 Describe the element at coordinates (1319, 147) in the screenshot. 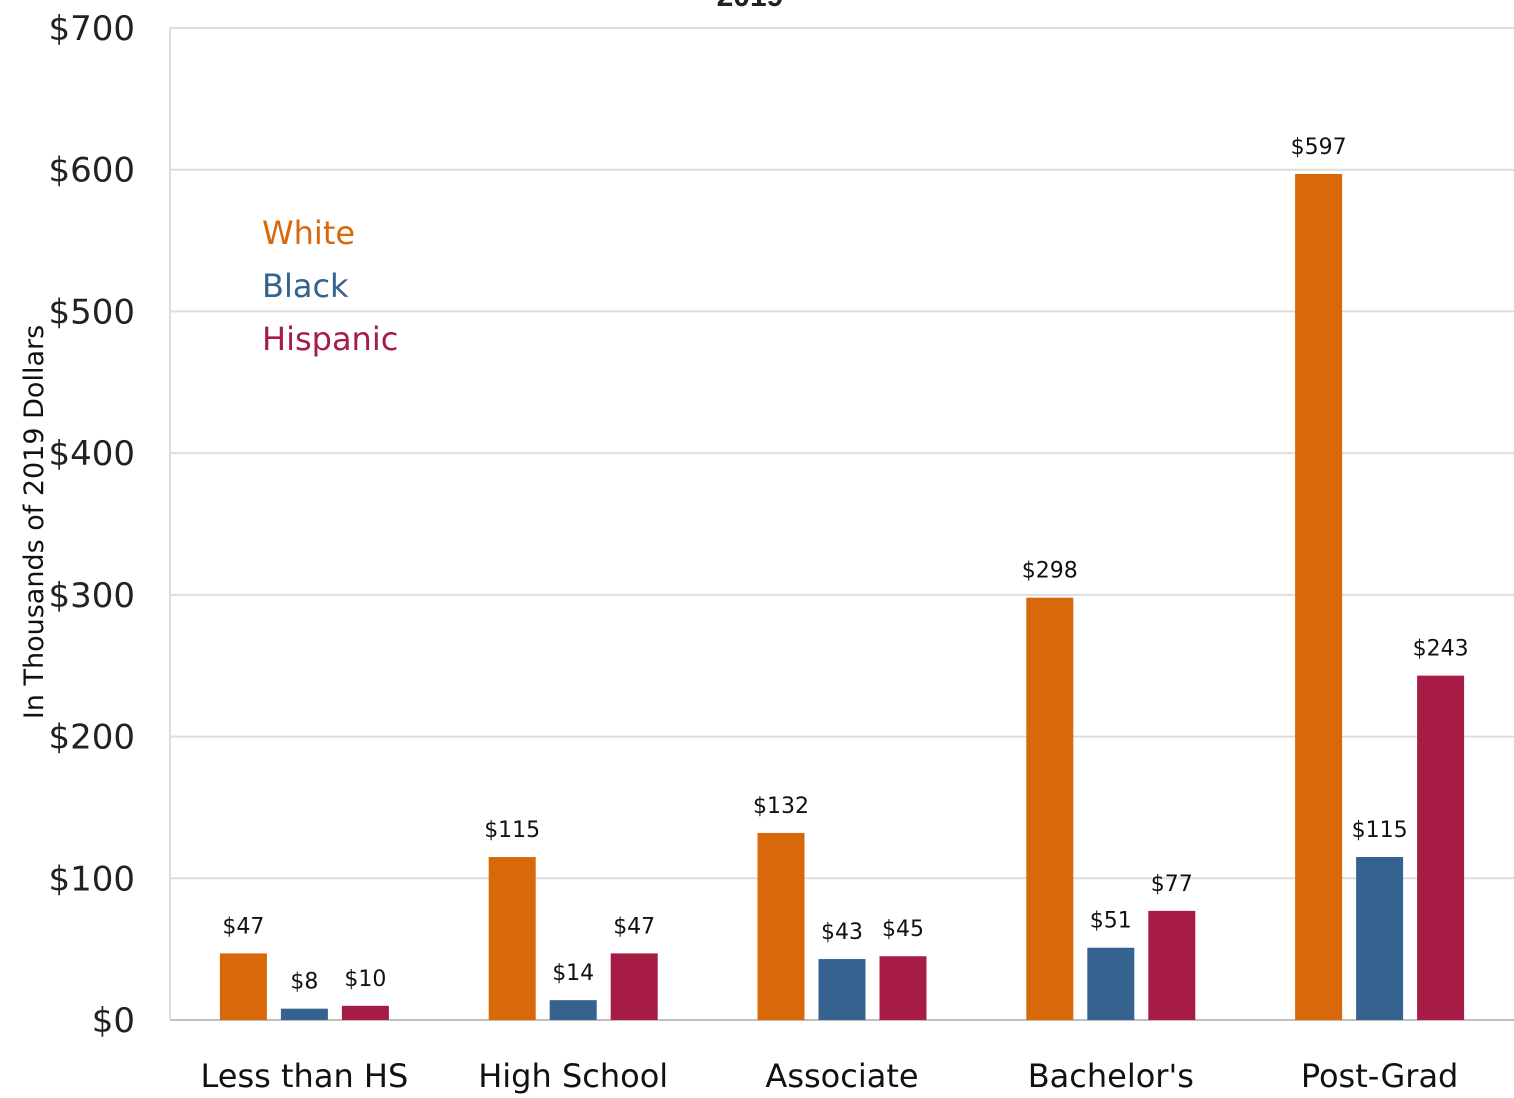

I see `data-label: $597` at that location.